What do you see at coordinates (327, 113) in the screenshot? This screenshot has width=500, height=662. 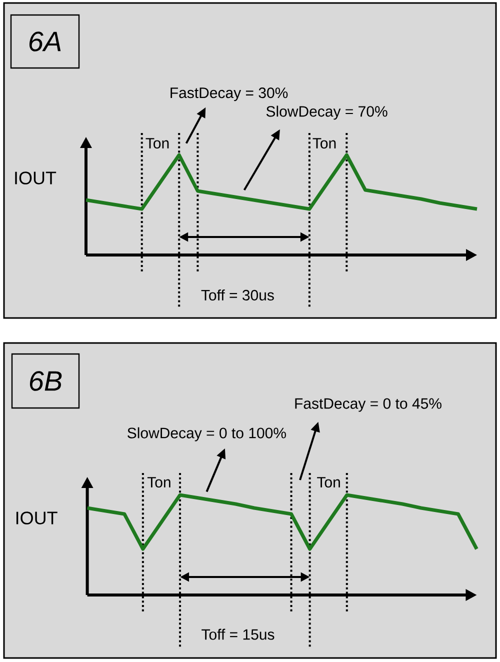 I see `text: SlowDecay = 70%` at bounding box center [327, 113].